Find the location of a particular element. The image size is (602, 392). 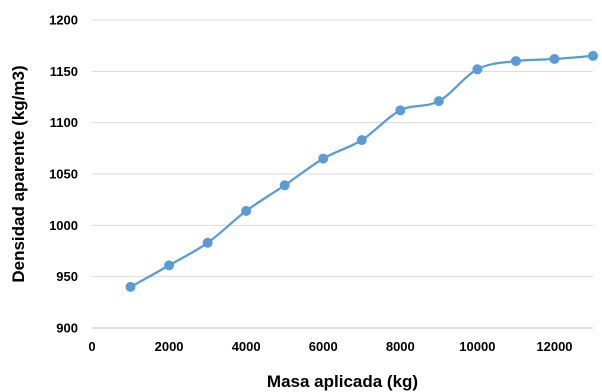

y-axis: 900 950 1000 1050 1100 1150 1200 is located at coordinates (63, 174).